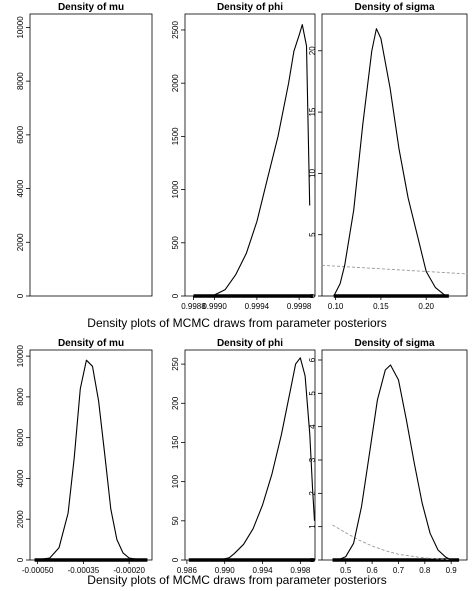 The image size is (474, 591). What do you see at coordinates (426, 306) in the screenshot?
I see `x-tick-label: 0.20` at bounding box center [426, 306].